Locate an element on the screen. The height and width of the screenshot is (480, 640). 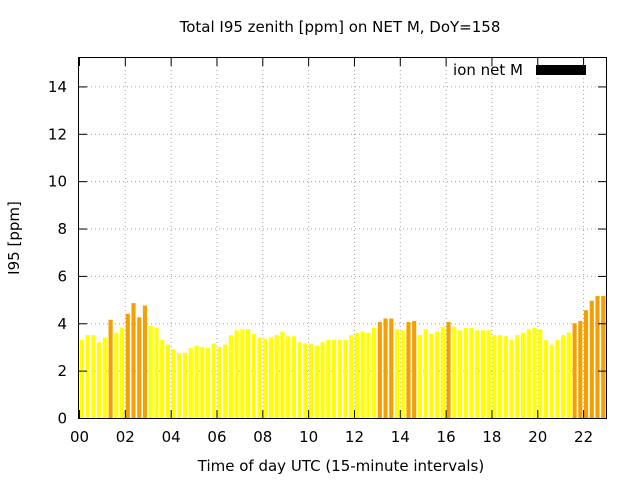
x-tick-label: 22 is located at coordinates (583, 437).